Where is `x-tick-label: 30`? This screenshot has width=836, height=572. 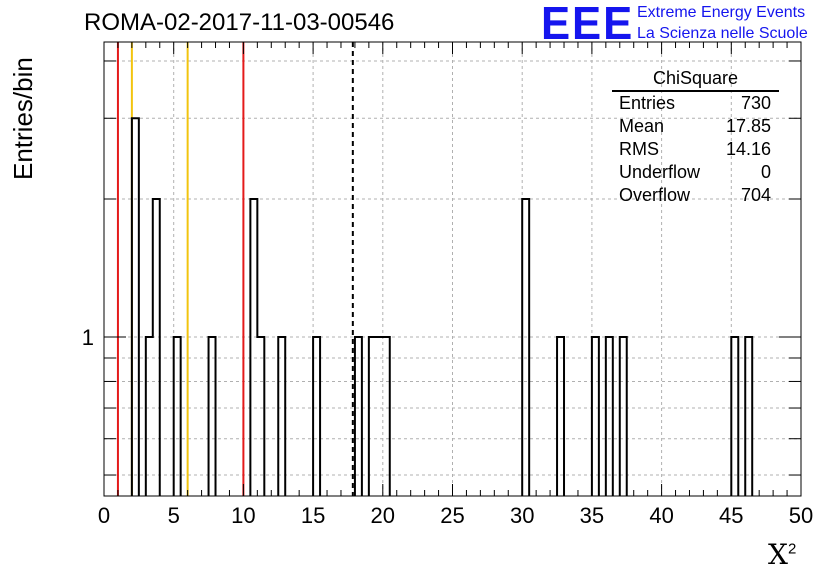 x-tick-label: 30 is located at coordinates (522, 515).